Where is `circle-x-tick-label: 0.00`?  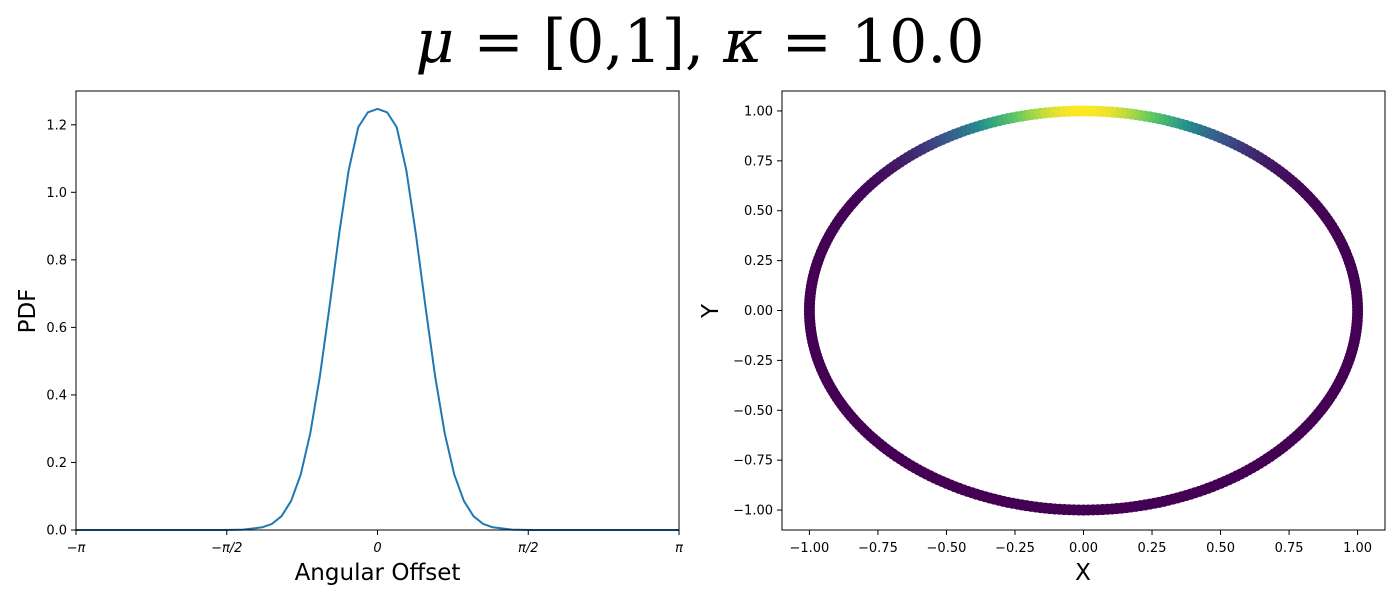 circle-x-tick-label: 0.00 is located at coordinates (1083, 548).